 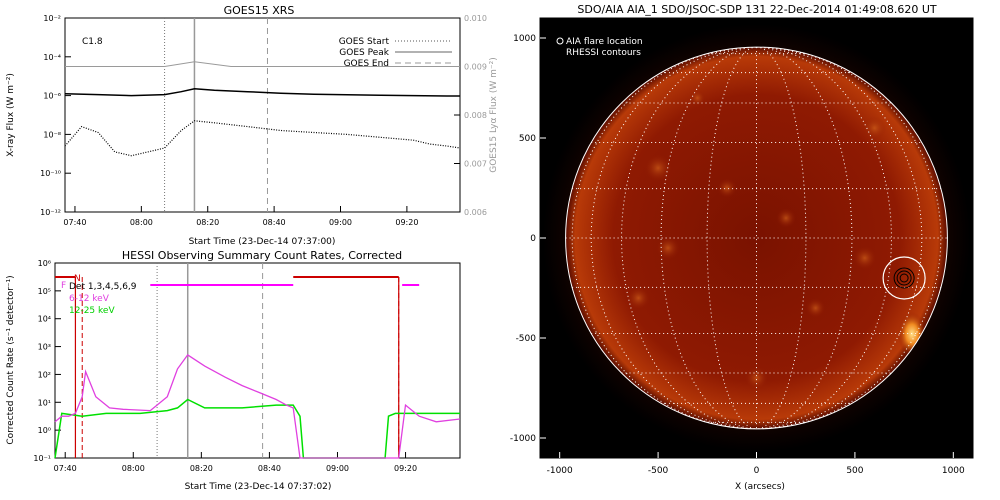 What do you see at coordinates (262, 138) in the screenshot?
I see `series-goes-short` at bounding box center [262, 138].